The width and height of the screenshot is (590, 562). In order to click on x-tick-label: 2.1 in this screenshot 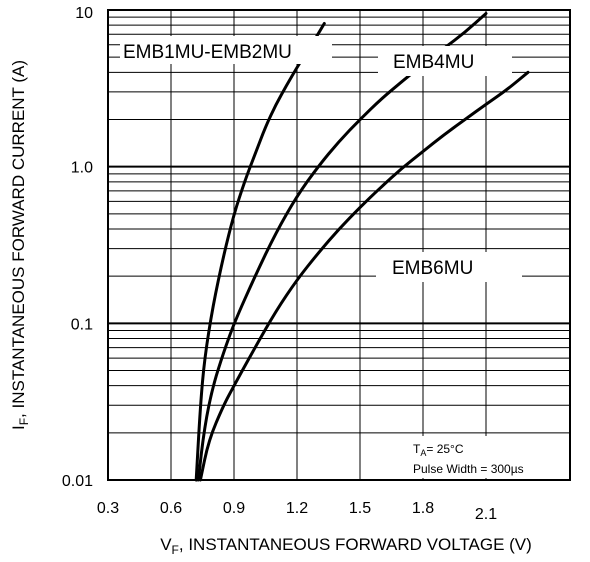, I will do `click(486, 514)`.